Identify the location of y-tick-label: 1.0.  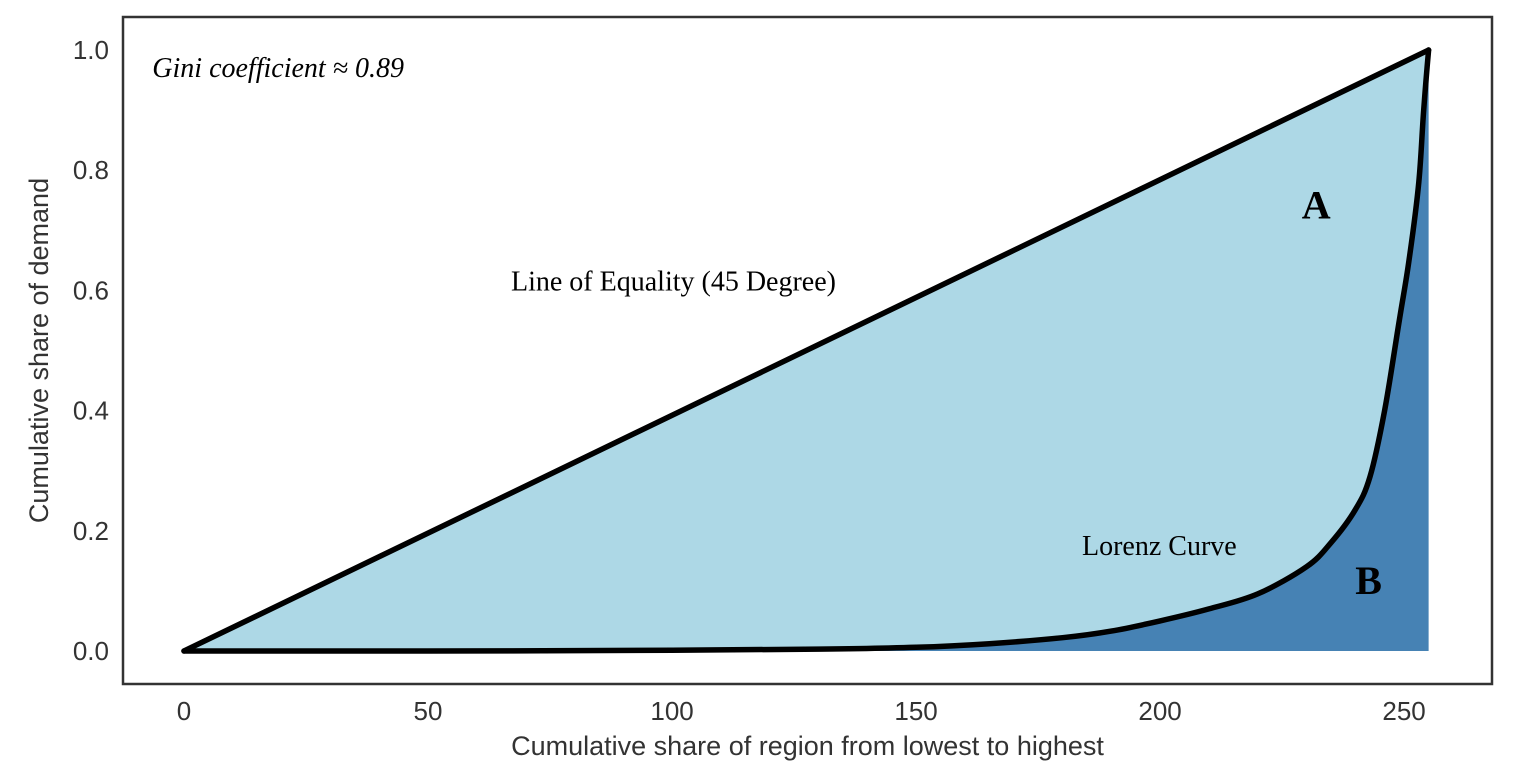
(91, 50).